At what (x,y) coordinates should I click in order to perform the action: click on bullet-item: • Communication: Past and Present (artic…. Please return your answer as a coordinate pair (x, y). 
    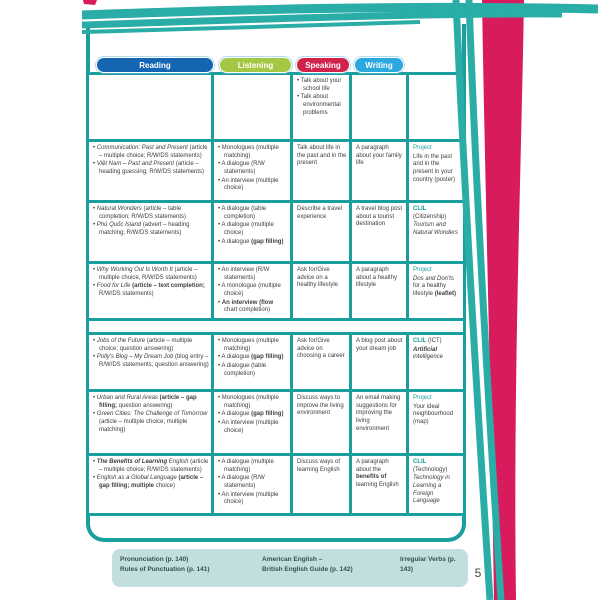
    Looking at the image, I should click on (151, 152).